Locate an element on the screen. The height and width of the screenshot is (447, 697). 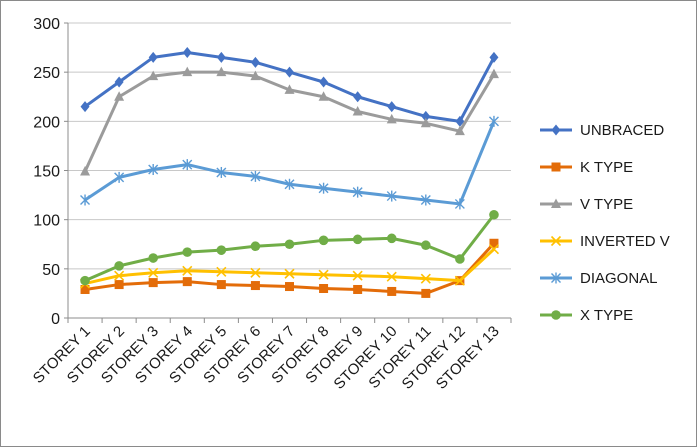
series-v-type is located at coordinates (289, 121).